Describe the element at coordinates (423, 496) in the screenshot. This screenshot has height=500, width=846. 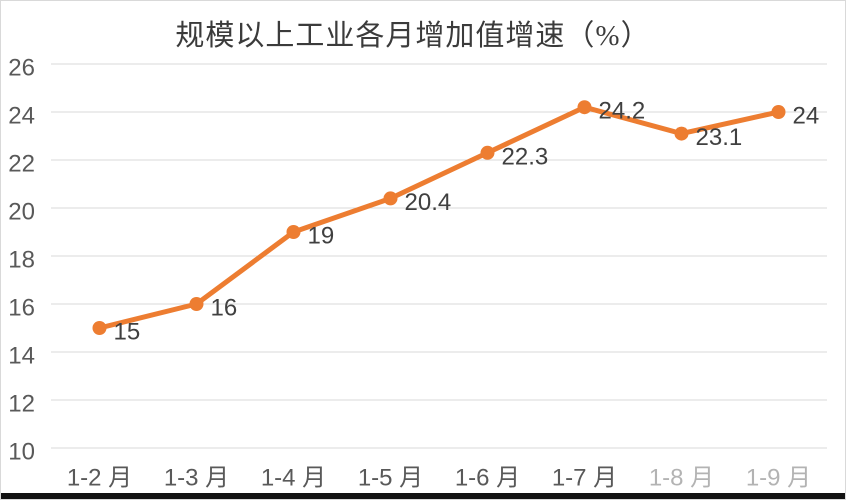
I see `bottom-edge-bar` at that location.